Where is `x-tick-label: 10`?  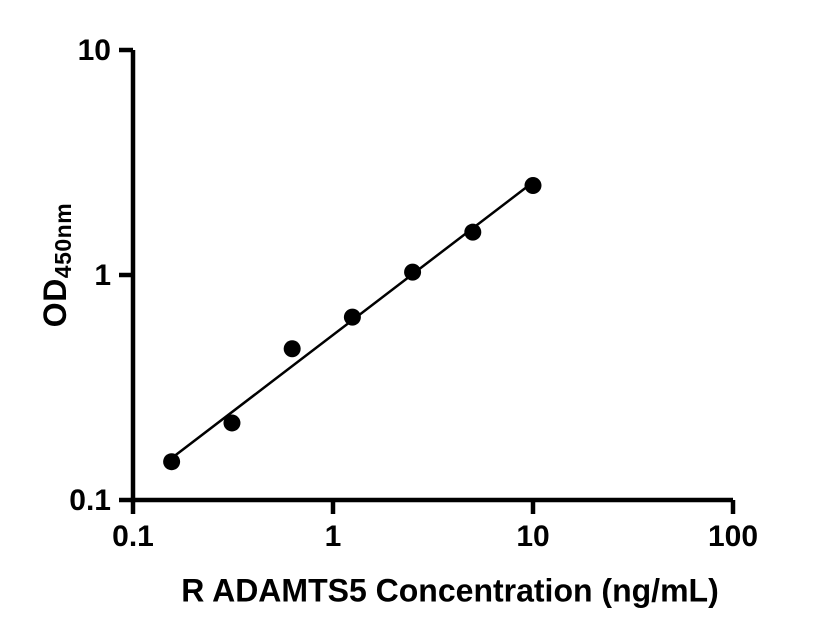 x-tick-label: 10 is located at coordinates (532, 536).